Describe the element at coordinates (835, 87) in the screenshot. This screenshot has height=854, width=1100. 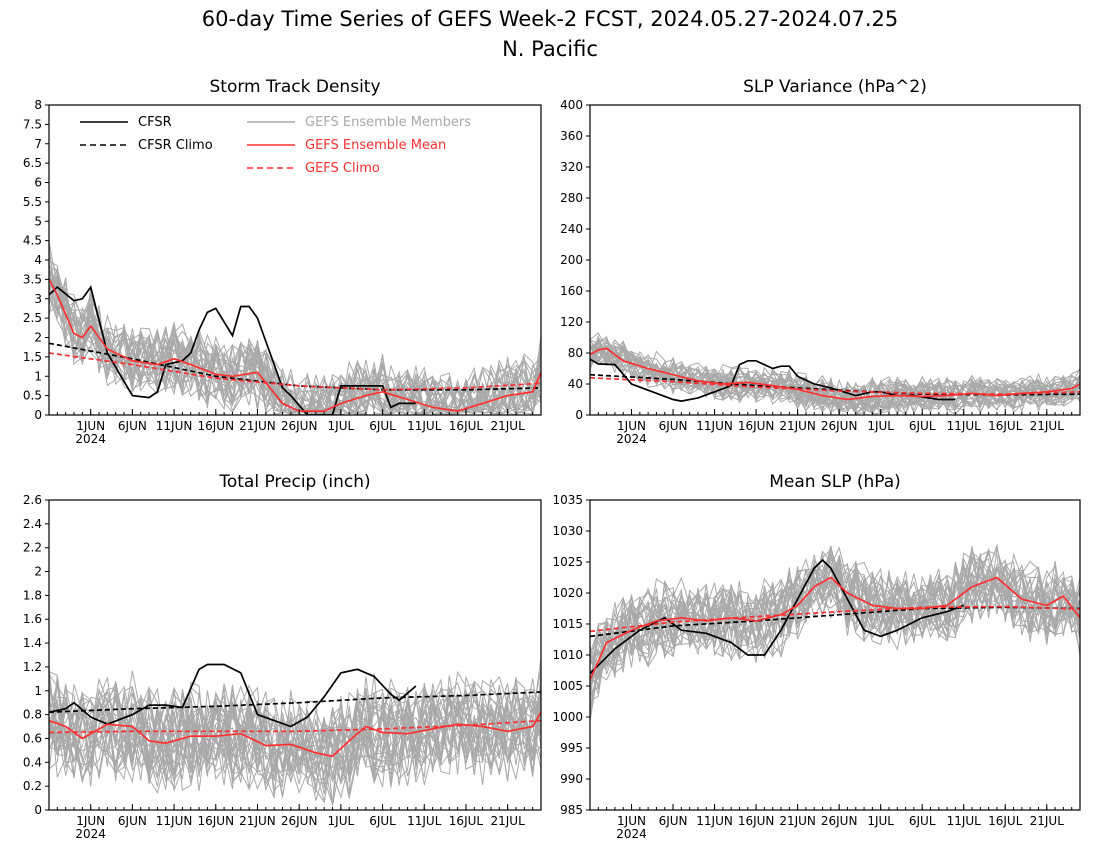
I see `panel-title: SLP Variance (hPa^2)` at that location.